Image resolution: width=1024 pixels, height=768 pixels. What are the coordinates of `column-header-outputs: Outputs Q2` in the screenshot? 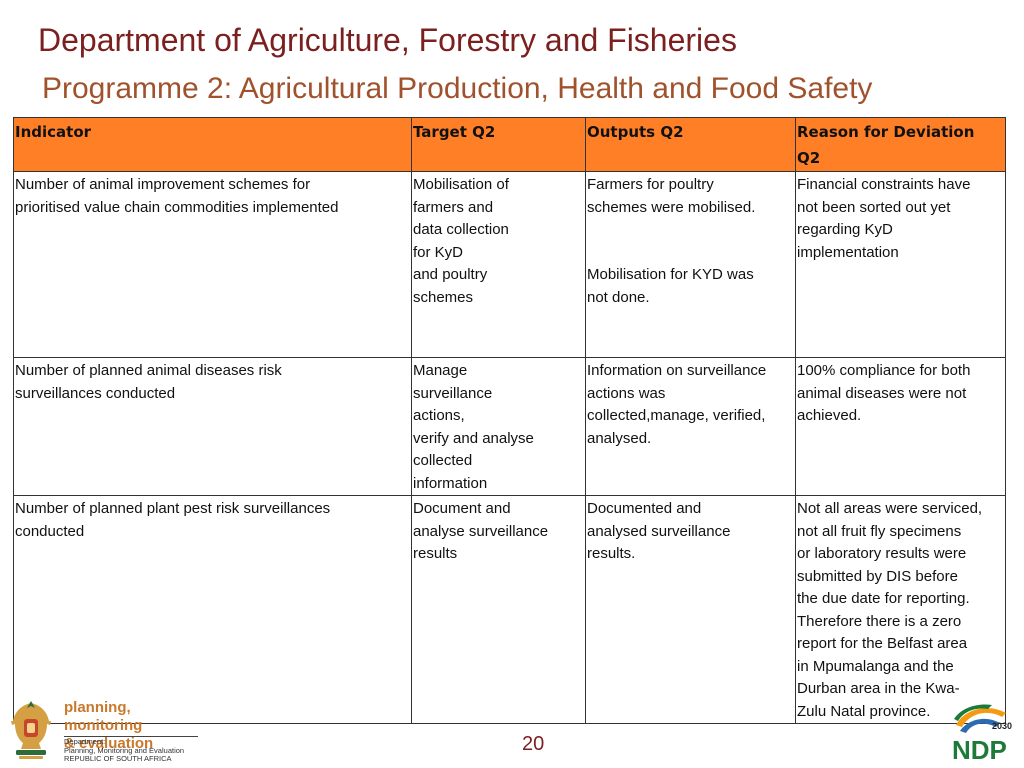 It's located at (690, 144).